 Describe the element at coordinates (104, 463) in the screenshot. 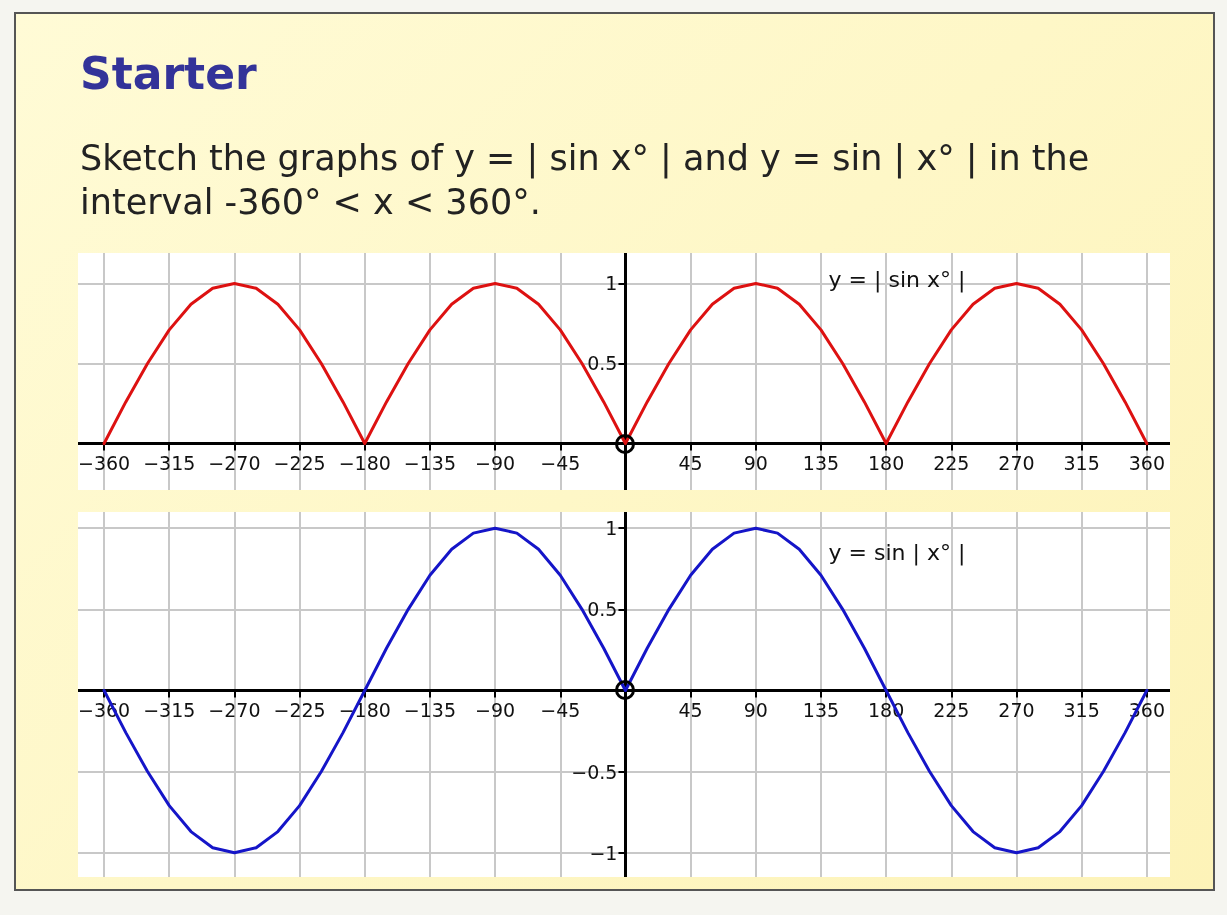

I see `x-tick-label: −360` at that location.